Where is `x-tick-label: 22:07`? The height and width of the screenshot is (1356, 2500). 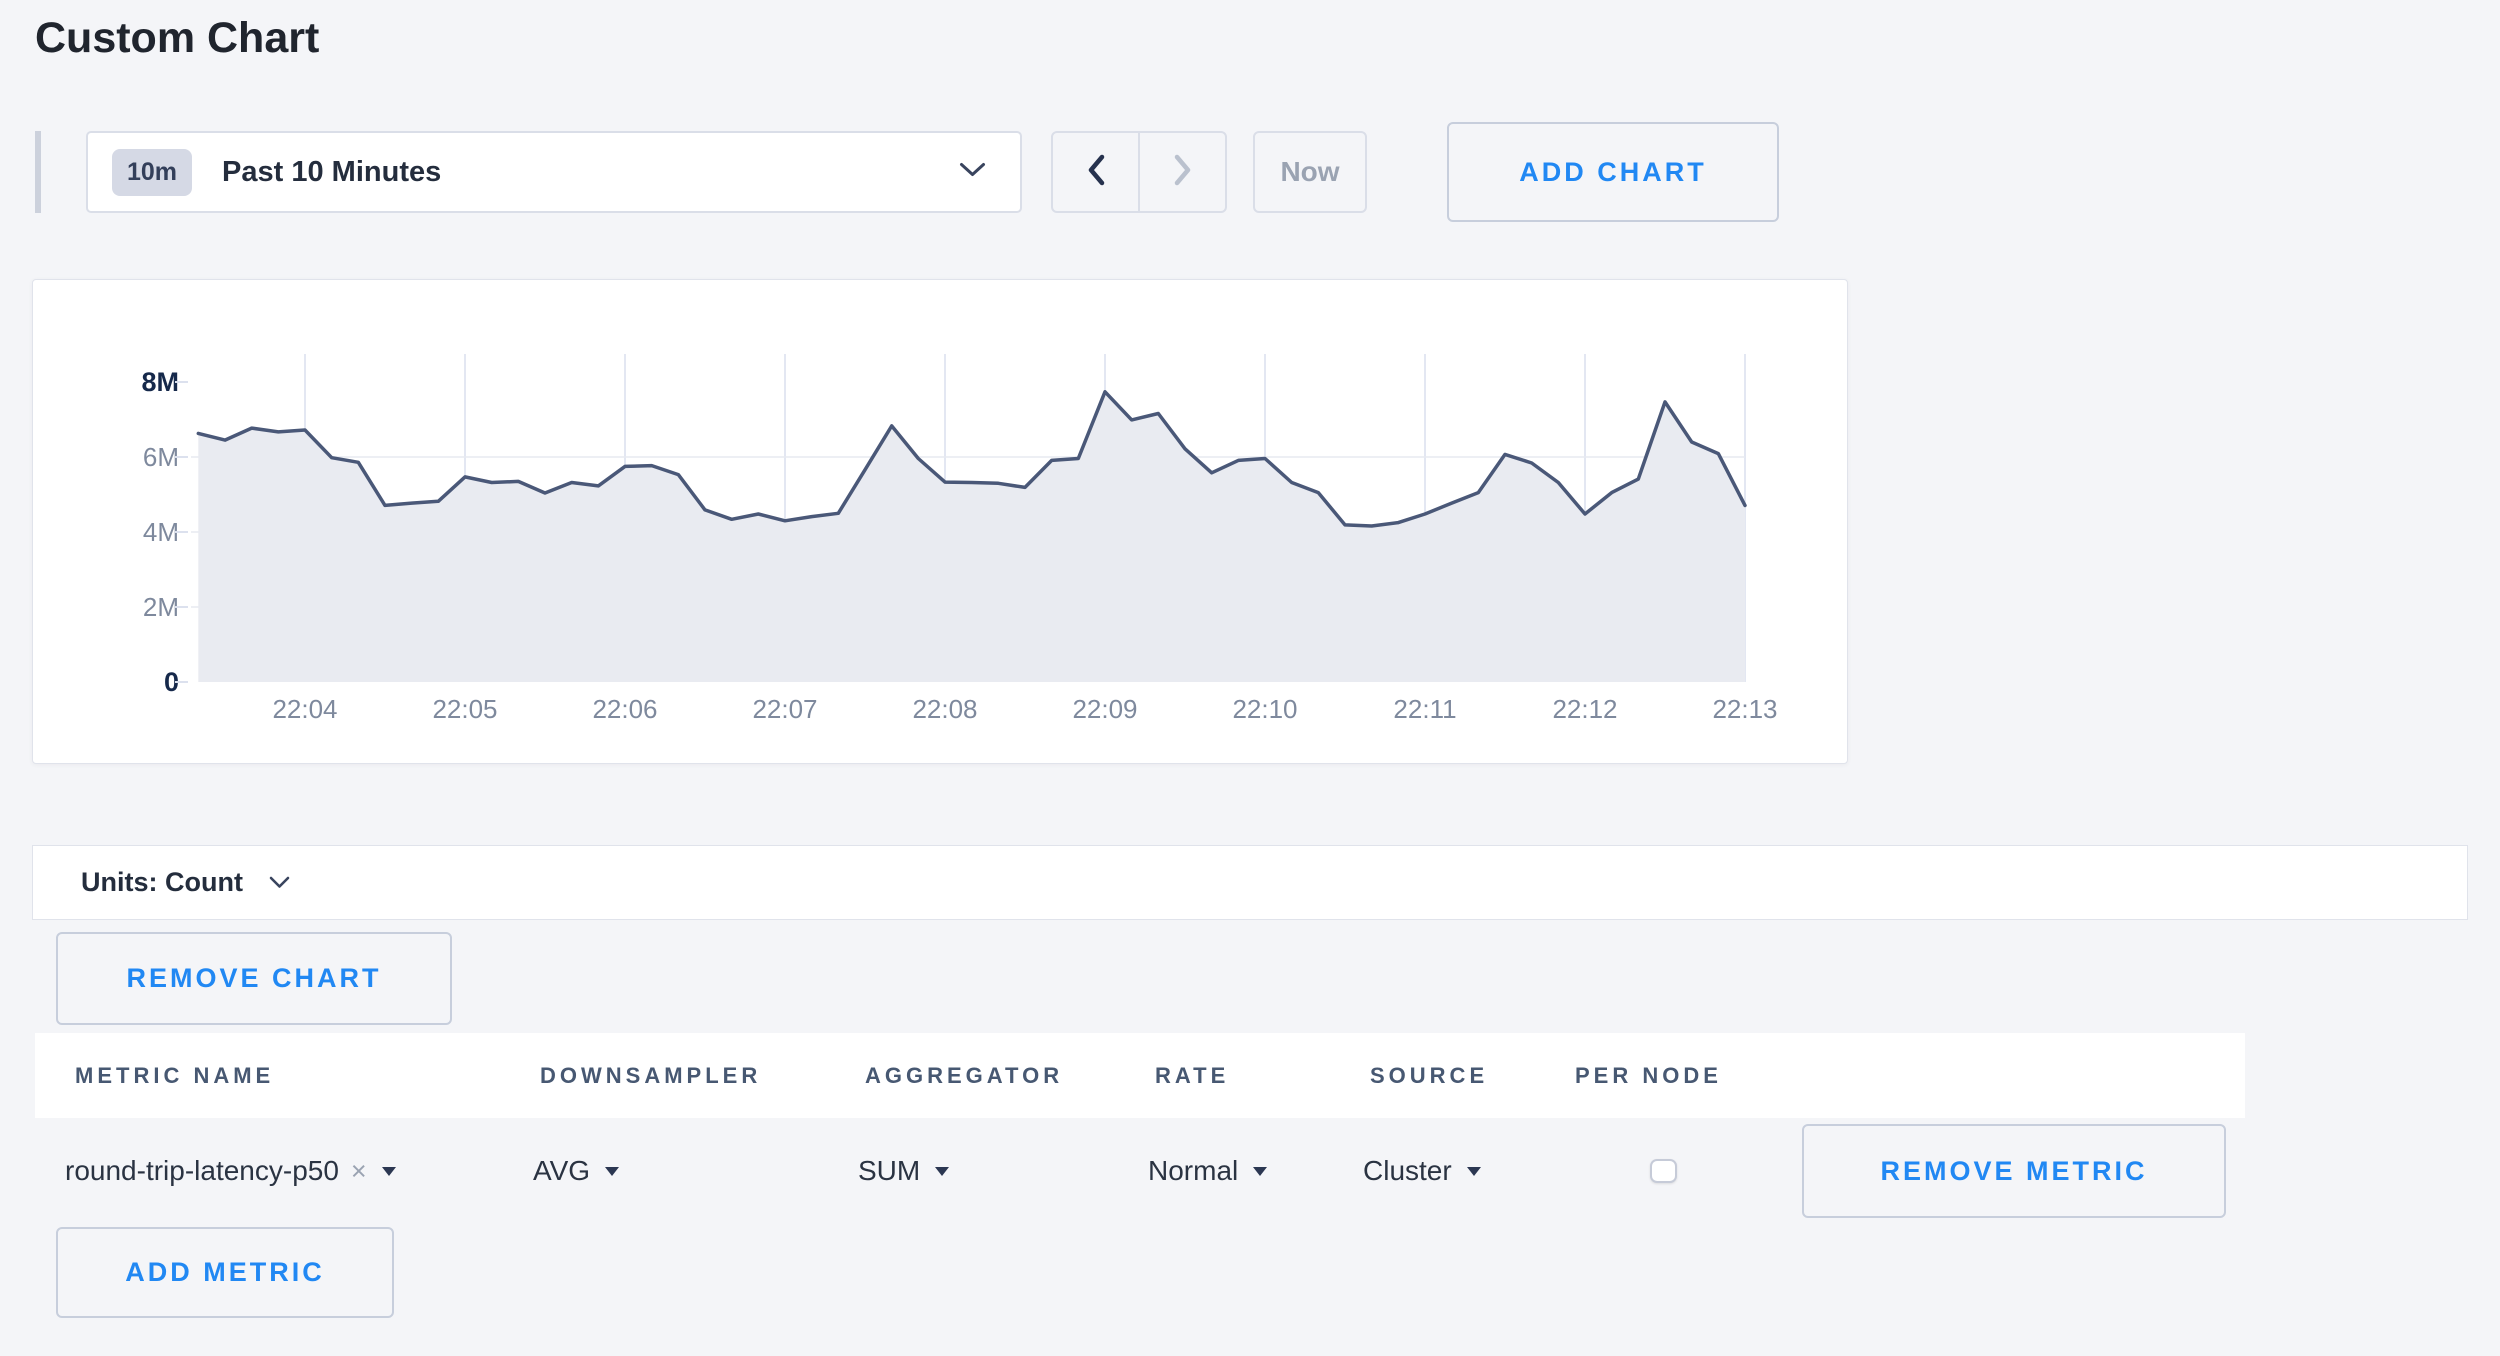
x-tick-label: 22:07 is located at coordinates (785, 709).